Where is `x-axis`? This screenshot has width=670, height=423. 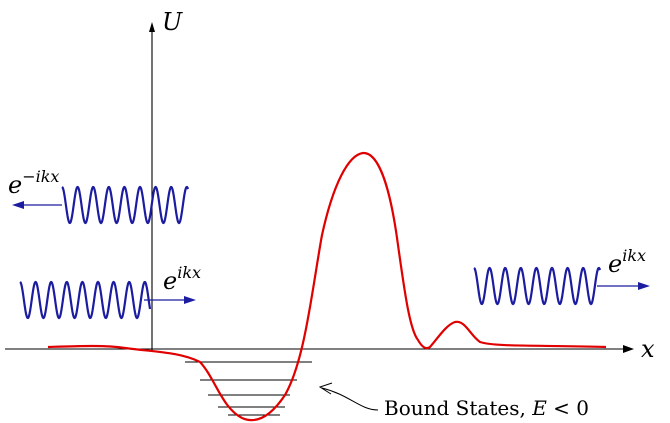
x-axis is located at coordinates (319, 349).